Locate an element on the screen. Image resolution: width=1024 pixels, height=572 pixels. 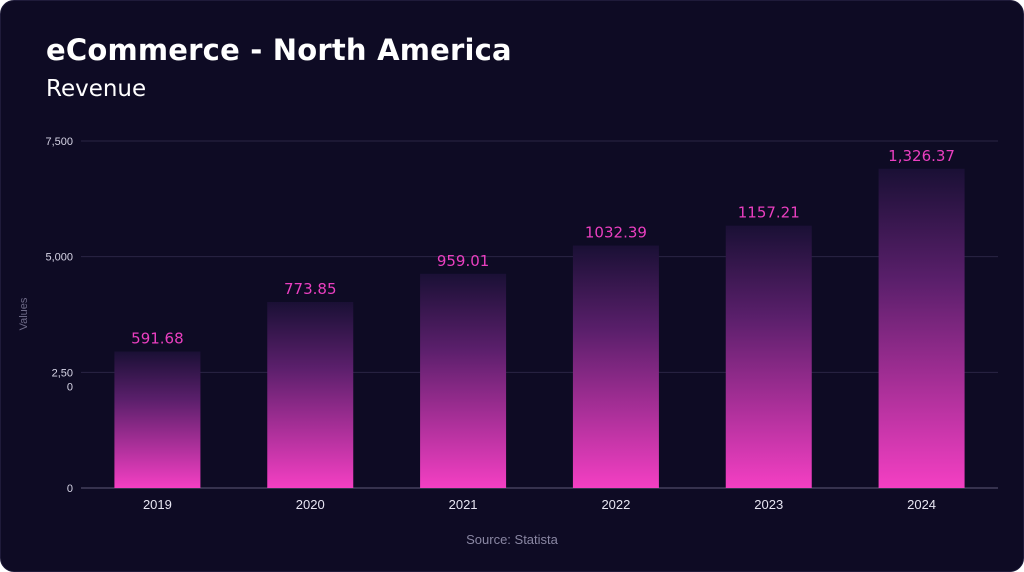
x-tick-label-2019: 2019 is located at coordinates (157, 504).